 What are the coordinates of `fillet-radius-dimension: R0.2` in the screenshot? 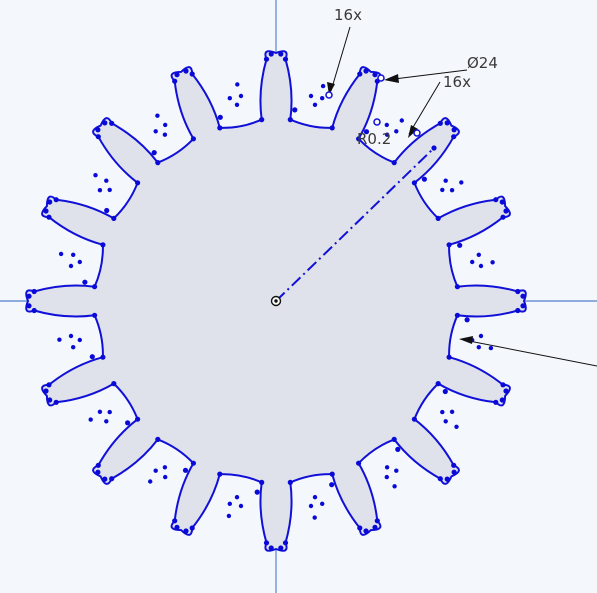 It's located at (374, 133).